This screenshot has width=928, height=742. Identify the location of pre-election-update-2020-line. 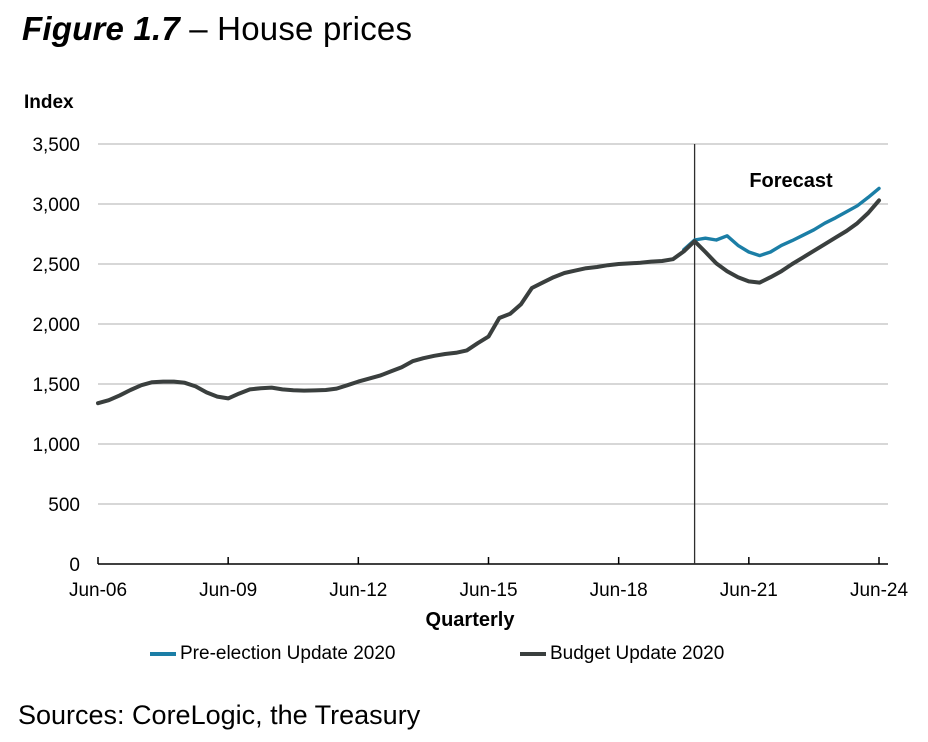
(781, 222).